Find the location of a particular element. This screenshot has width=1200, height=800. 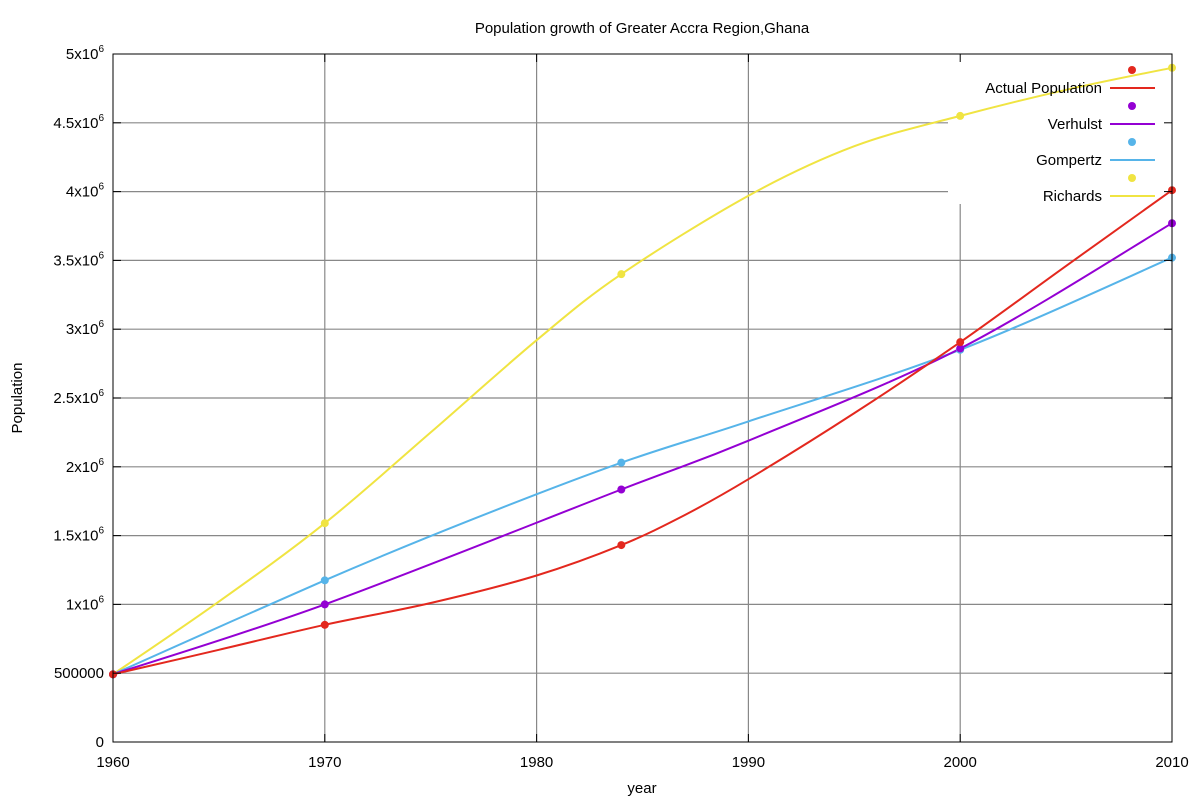

legend-marker-richards is located at coordinates (1132, 178).